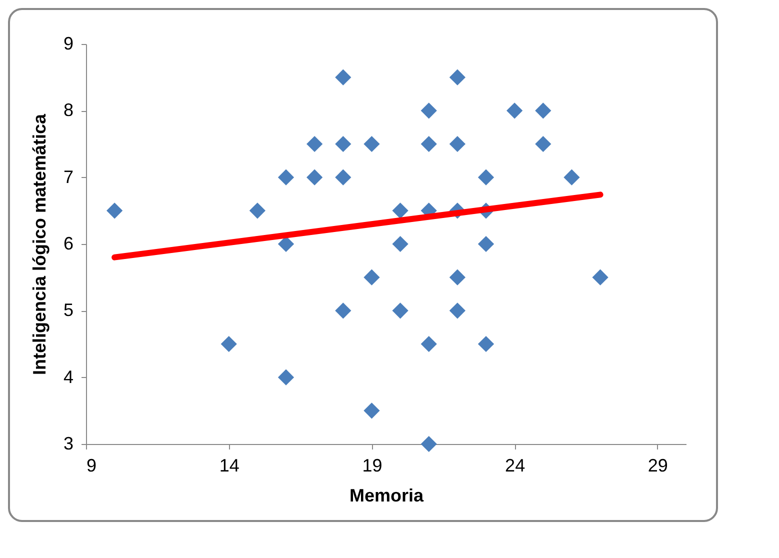 Image resolution: width=779 pixels, height=558 pixels. Describe the element at coordinates (68, 376) in the screenshot. I see `y-tick-label: 4` at that location.